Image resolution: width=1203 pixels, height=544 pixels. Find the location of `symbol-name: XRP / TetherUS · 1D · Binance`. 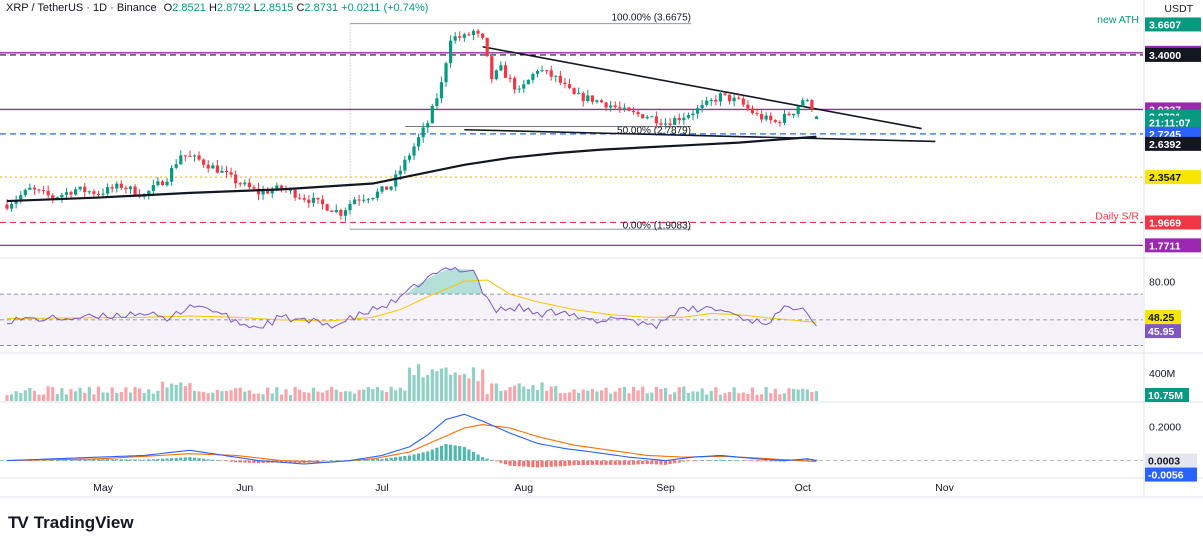

symbol-name: XRP / TetherUS · 1D · Binance is located at coordinates (81, 8).